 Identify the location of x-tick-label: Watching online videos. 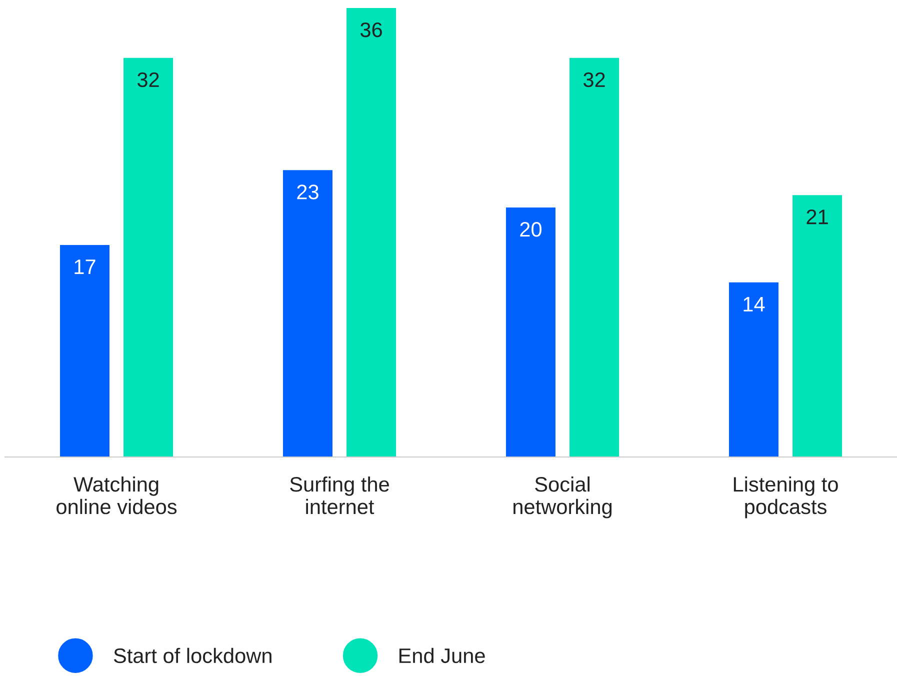
(116, 495).